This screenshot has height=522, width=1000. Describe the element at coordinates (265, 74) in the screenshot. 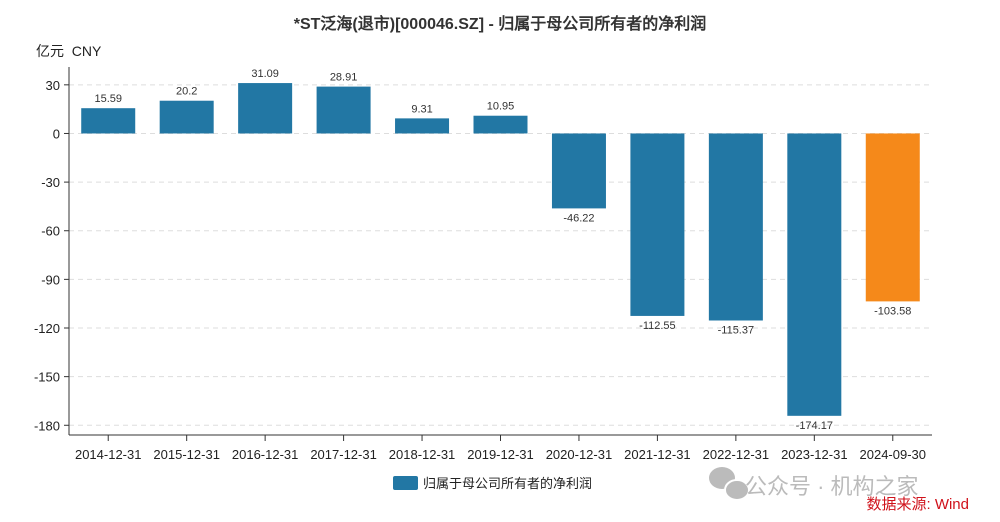

I see `data-label: 31.09` at that location.